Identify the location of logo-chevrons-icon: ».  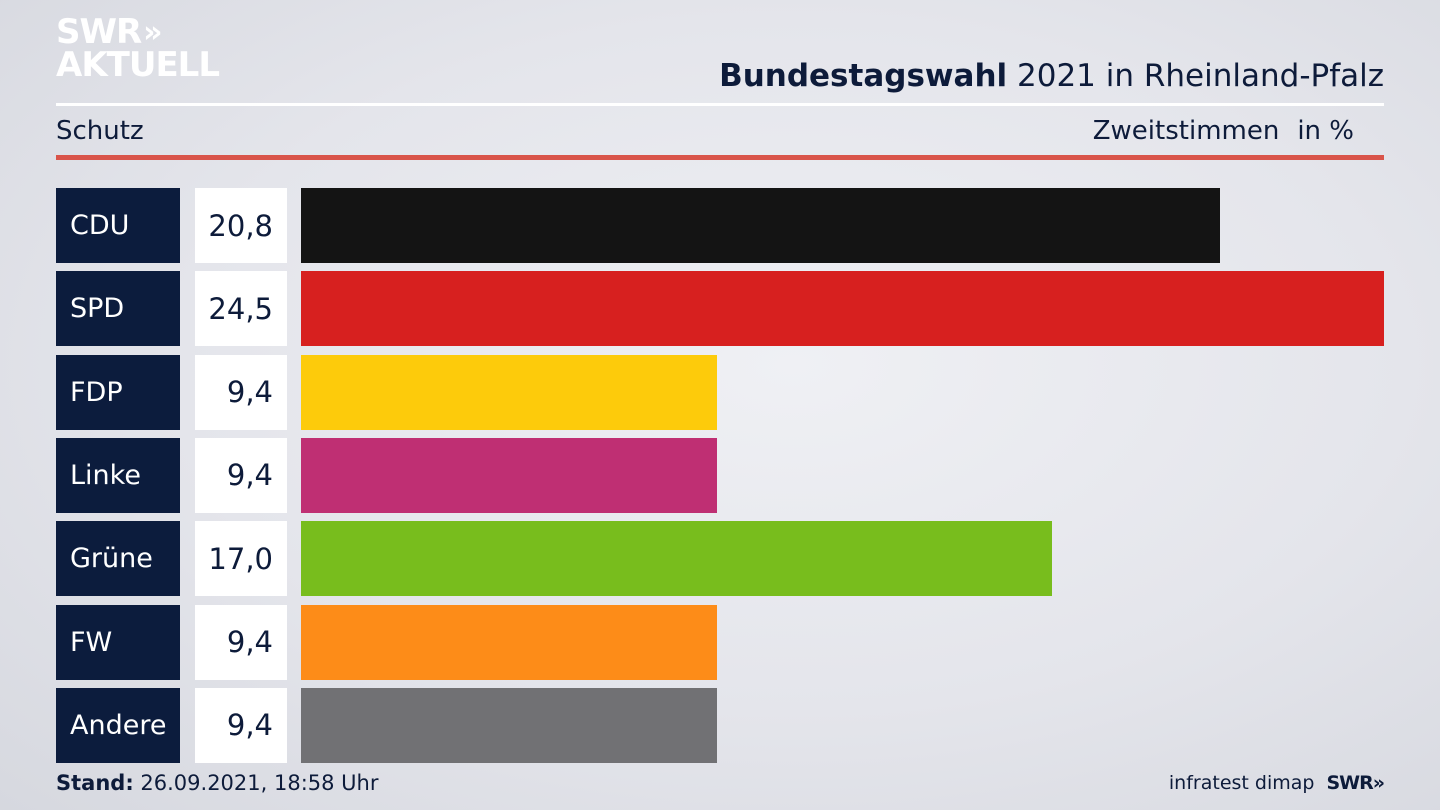
(153, 32).